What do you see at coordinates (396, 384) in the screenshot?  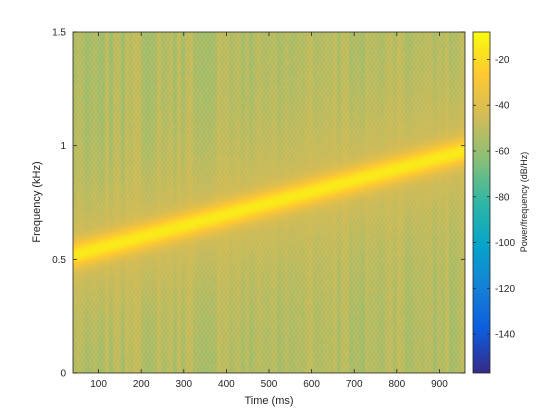 I see `x-tick-label: 800` at bounding box center [396, 384].